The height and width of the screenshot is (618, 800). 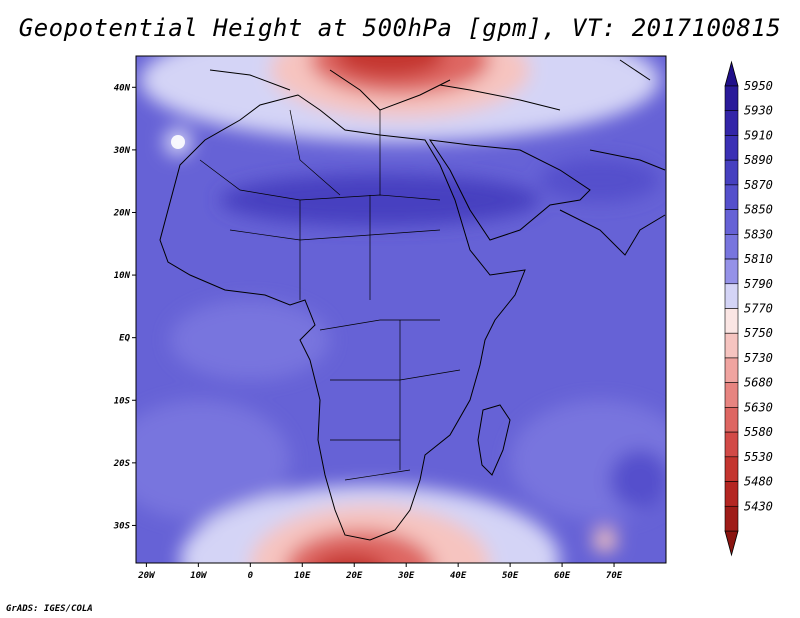 I want to click on colorbar-label: 5870, so click(x=758, y=185).